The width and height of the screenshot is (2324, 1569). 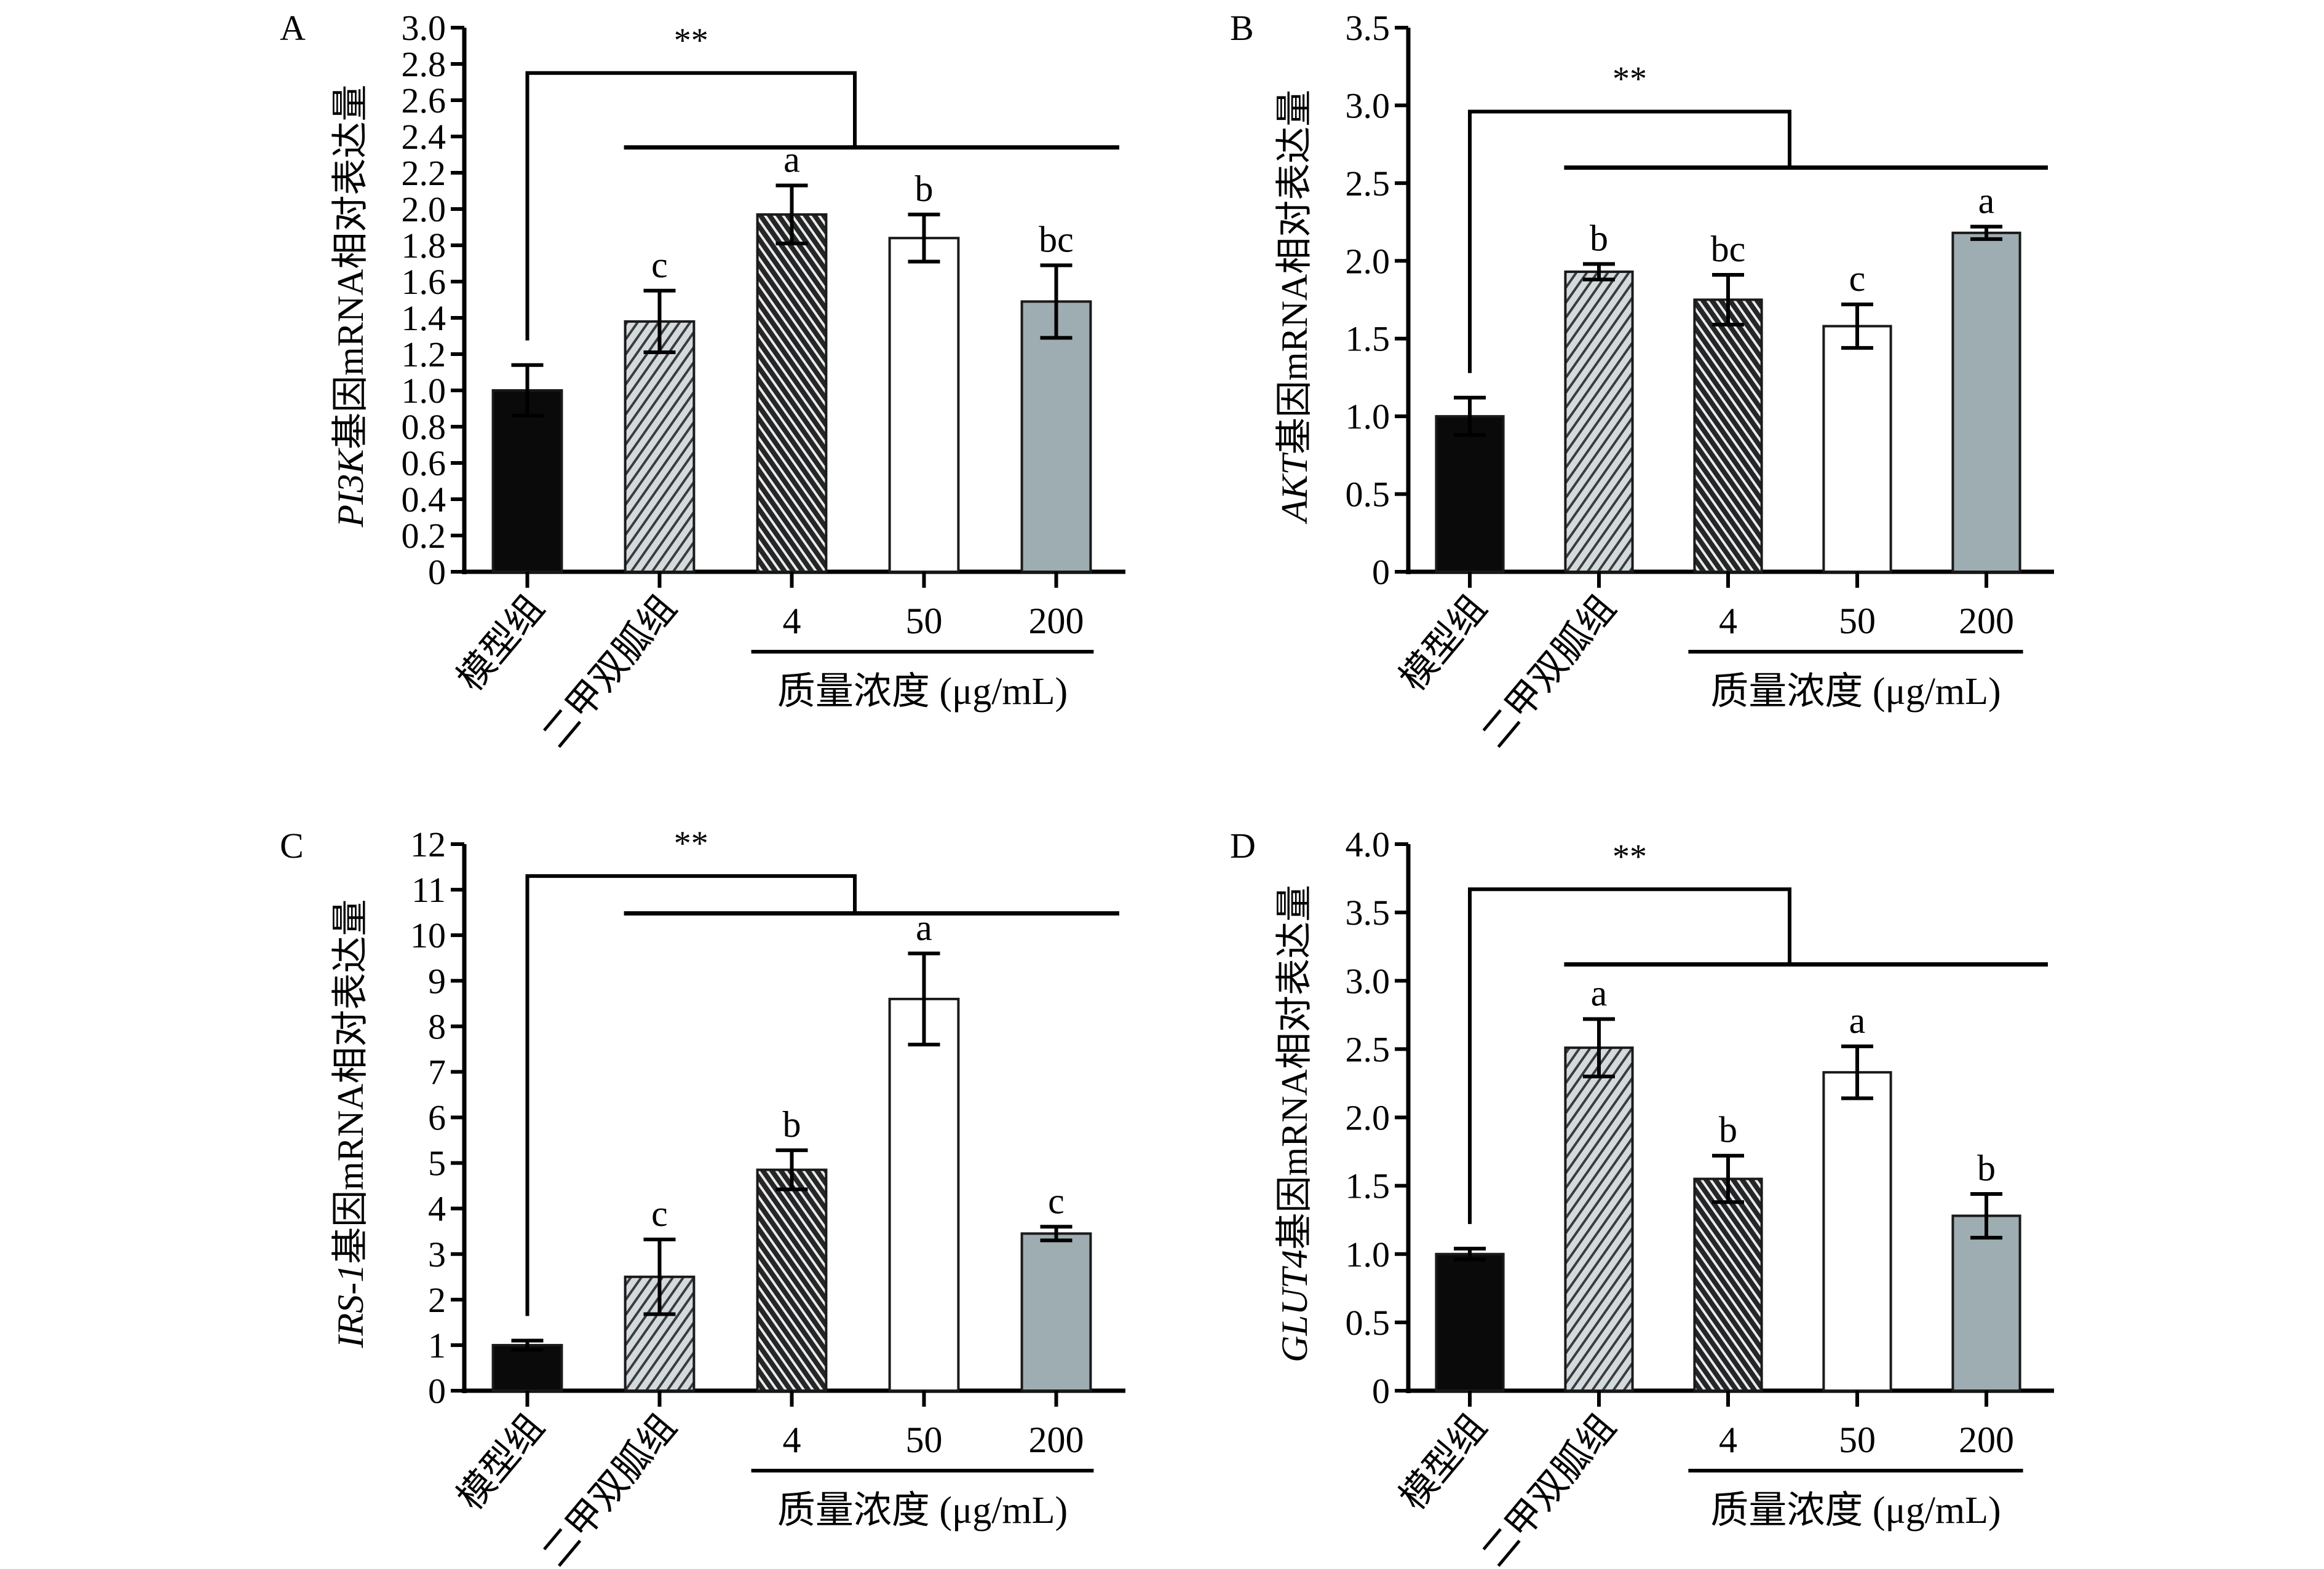 I want to click on y-axis-title: AKT基因mRNA相对表达量, so click(x=1295, y=307).